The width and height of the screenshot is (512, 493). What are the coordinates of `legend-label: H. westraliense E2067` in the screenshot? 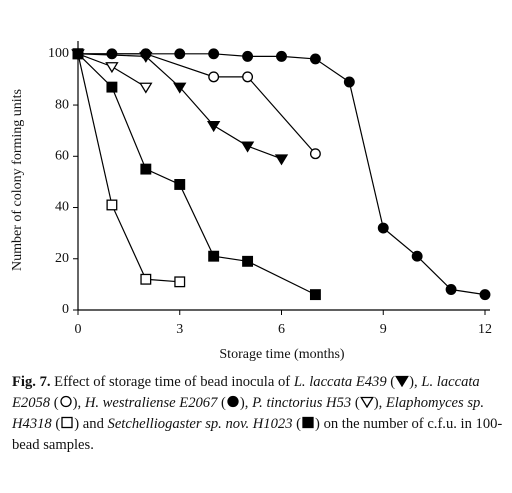 It's located at (151, 403).